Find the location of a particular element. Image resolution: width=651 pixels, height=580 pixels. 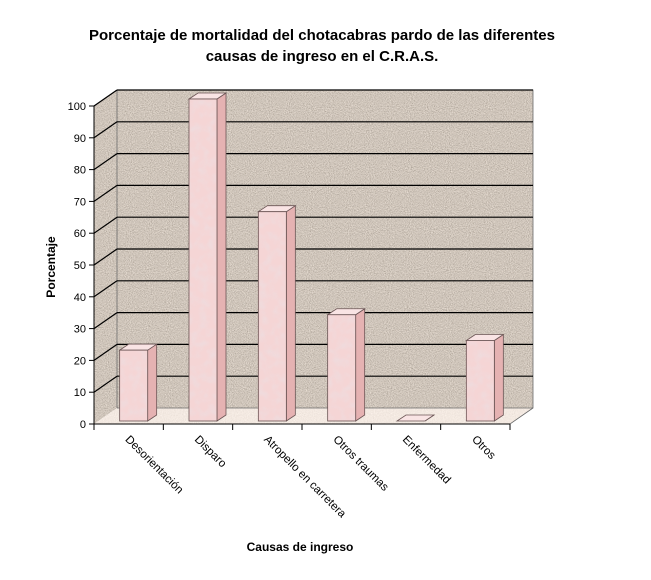

y-tick-label: 60 is located at coordinates (80, 234).